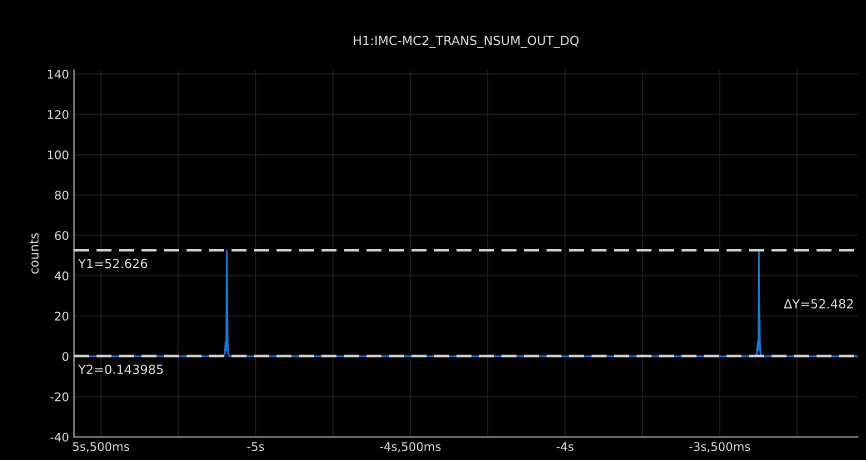 The height and width of the screenshot is (460, 866). What do you see at coordinates (65, 356) in the screenshot?
I see `y-tick-label: 0` at bounding box center [65, 356].